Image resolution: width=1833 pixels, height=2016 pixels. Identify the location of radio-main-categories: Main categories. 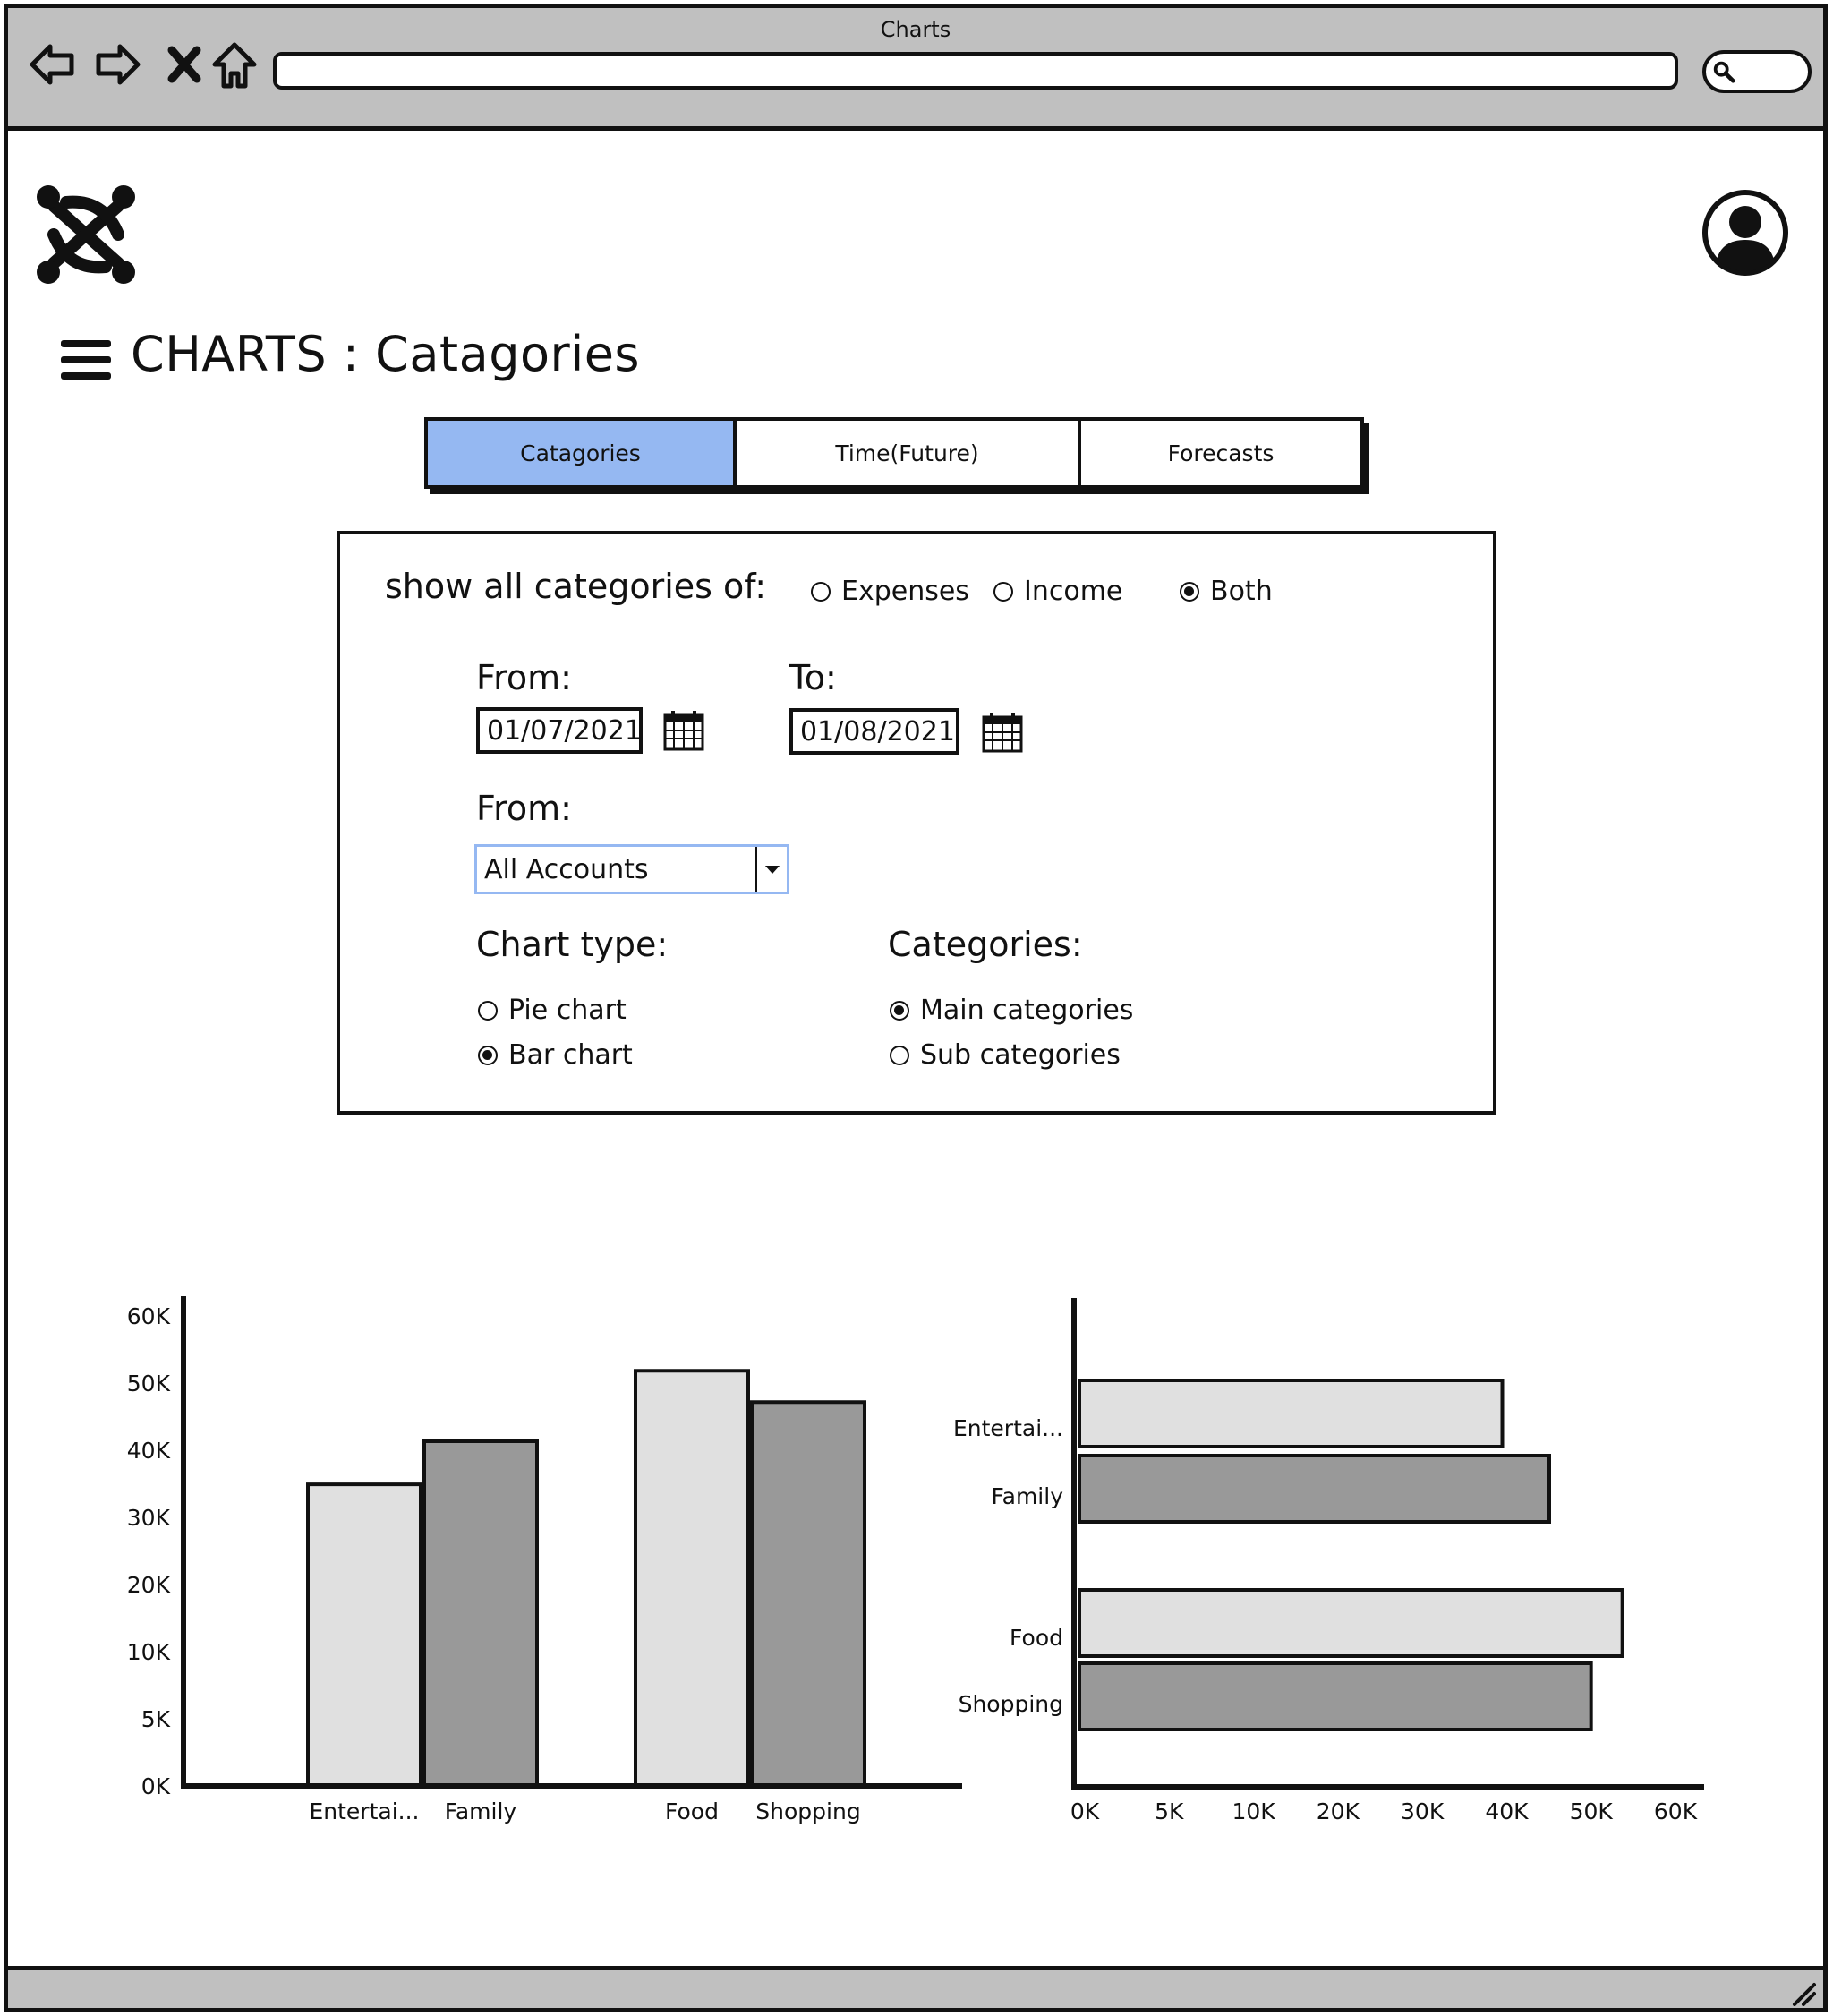
(1011, 1010).